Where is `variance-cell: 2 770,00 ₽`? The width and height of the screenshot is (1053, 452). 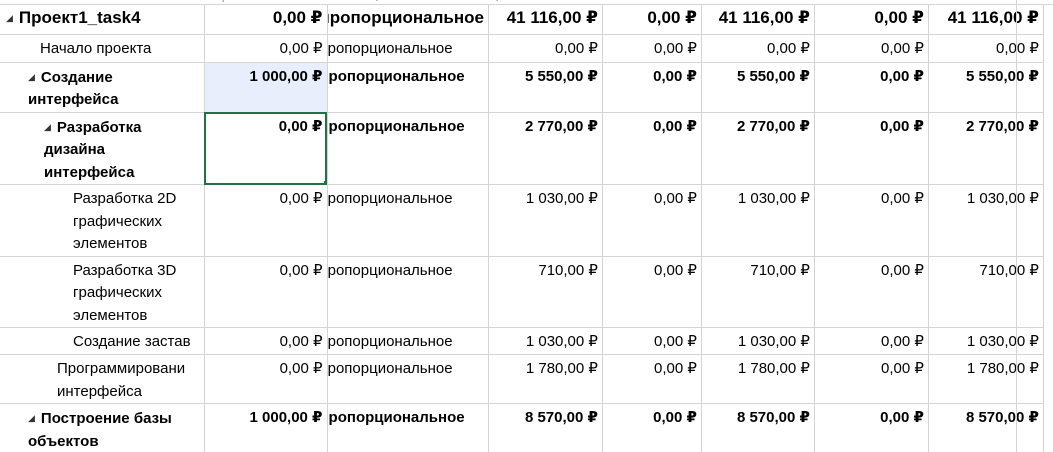
variance-cell: 2 770,00 ₽ is located at coordinates (758, 148).